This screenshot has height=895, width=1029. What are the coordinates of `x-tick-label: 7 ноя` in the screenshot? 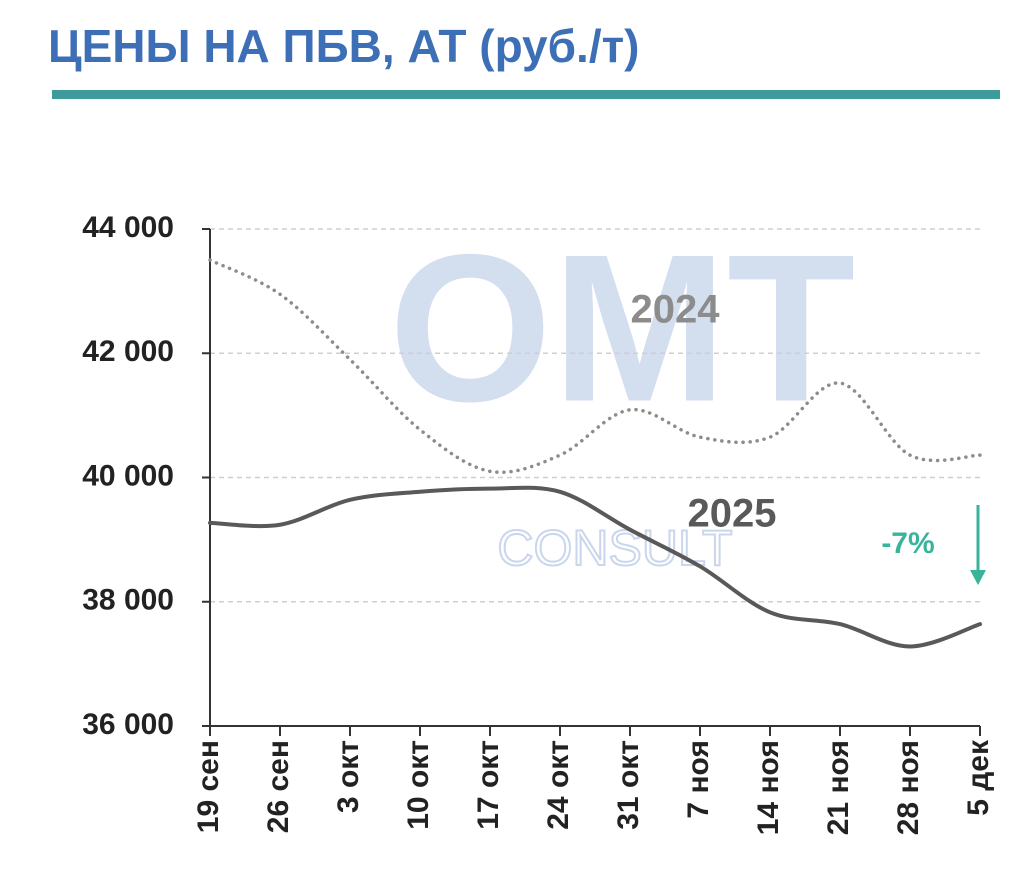 It's located at (698, 779).